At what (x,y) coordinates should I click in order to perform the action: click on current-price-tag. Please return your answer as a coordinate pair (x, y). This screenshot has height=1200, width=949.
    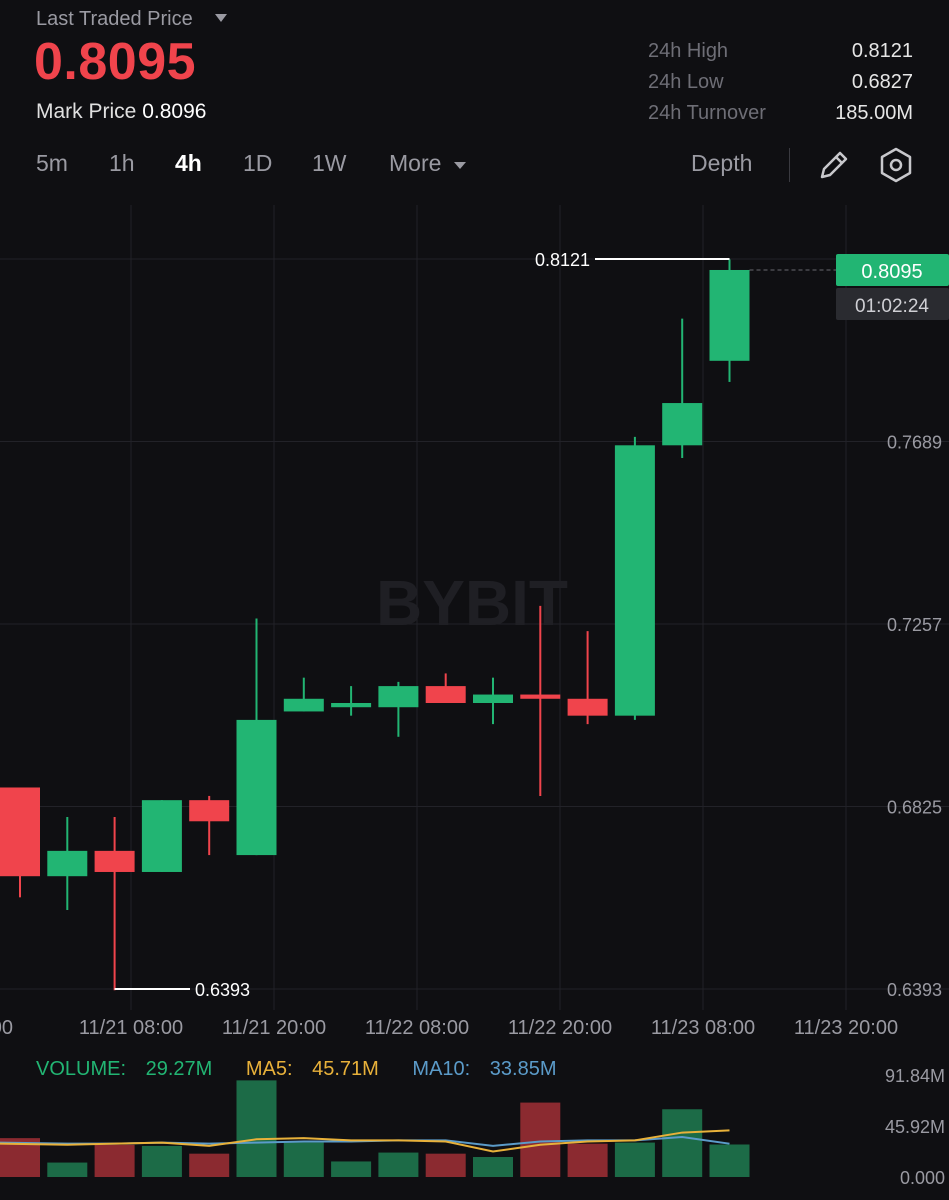
    Looking at the image, I should click on (892, 269).